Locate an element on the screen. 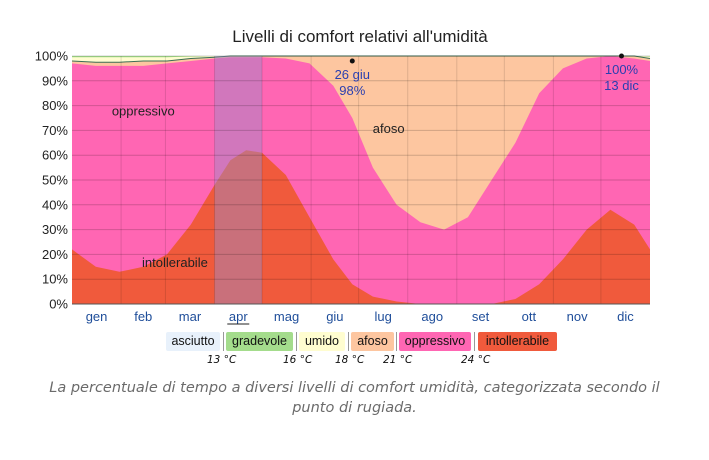  legend-item-intollerabile: intollerabile is located at coordinates (517, 341).